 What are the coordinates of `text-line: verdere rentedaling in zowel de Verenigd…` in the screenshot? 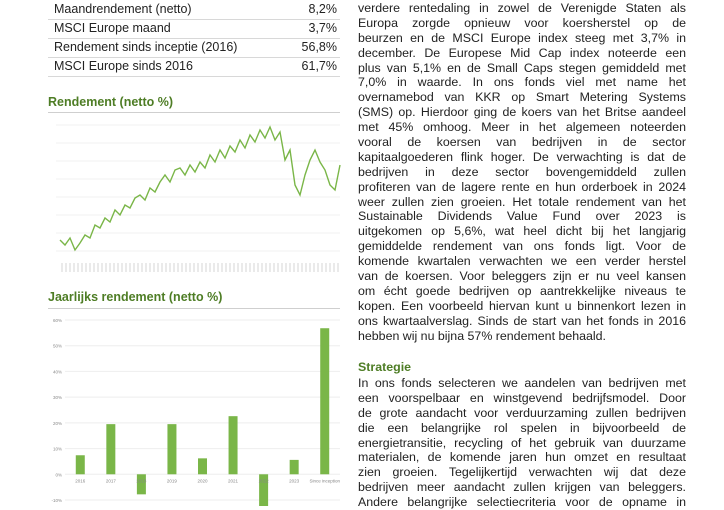 It's located at (522, 8).